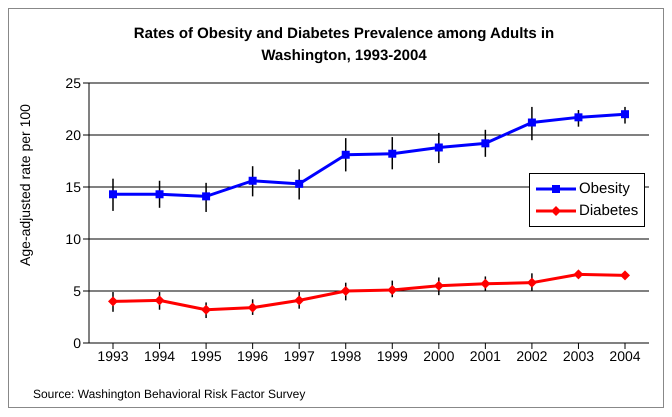 The image size is (672, 417). Describe the element at coordinates (346, 356) in the screenshot. I see `x-tick-label: 1998` at that location.